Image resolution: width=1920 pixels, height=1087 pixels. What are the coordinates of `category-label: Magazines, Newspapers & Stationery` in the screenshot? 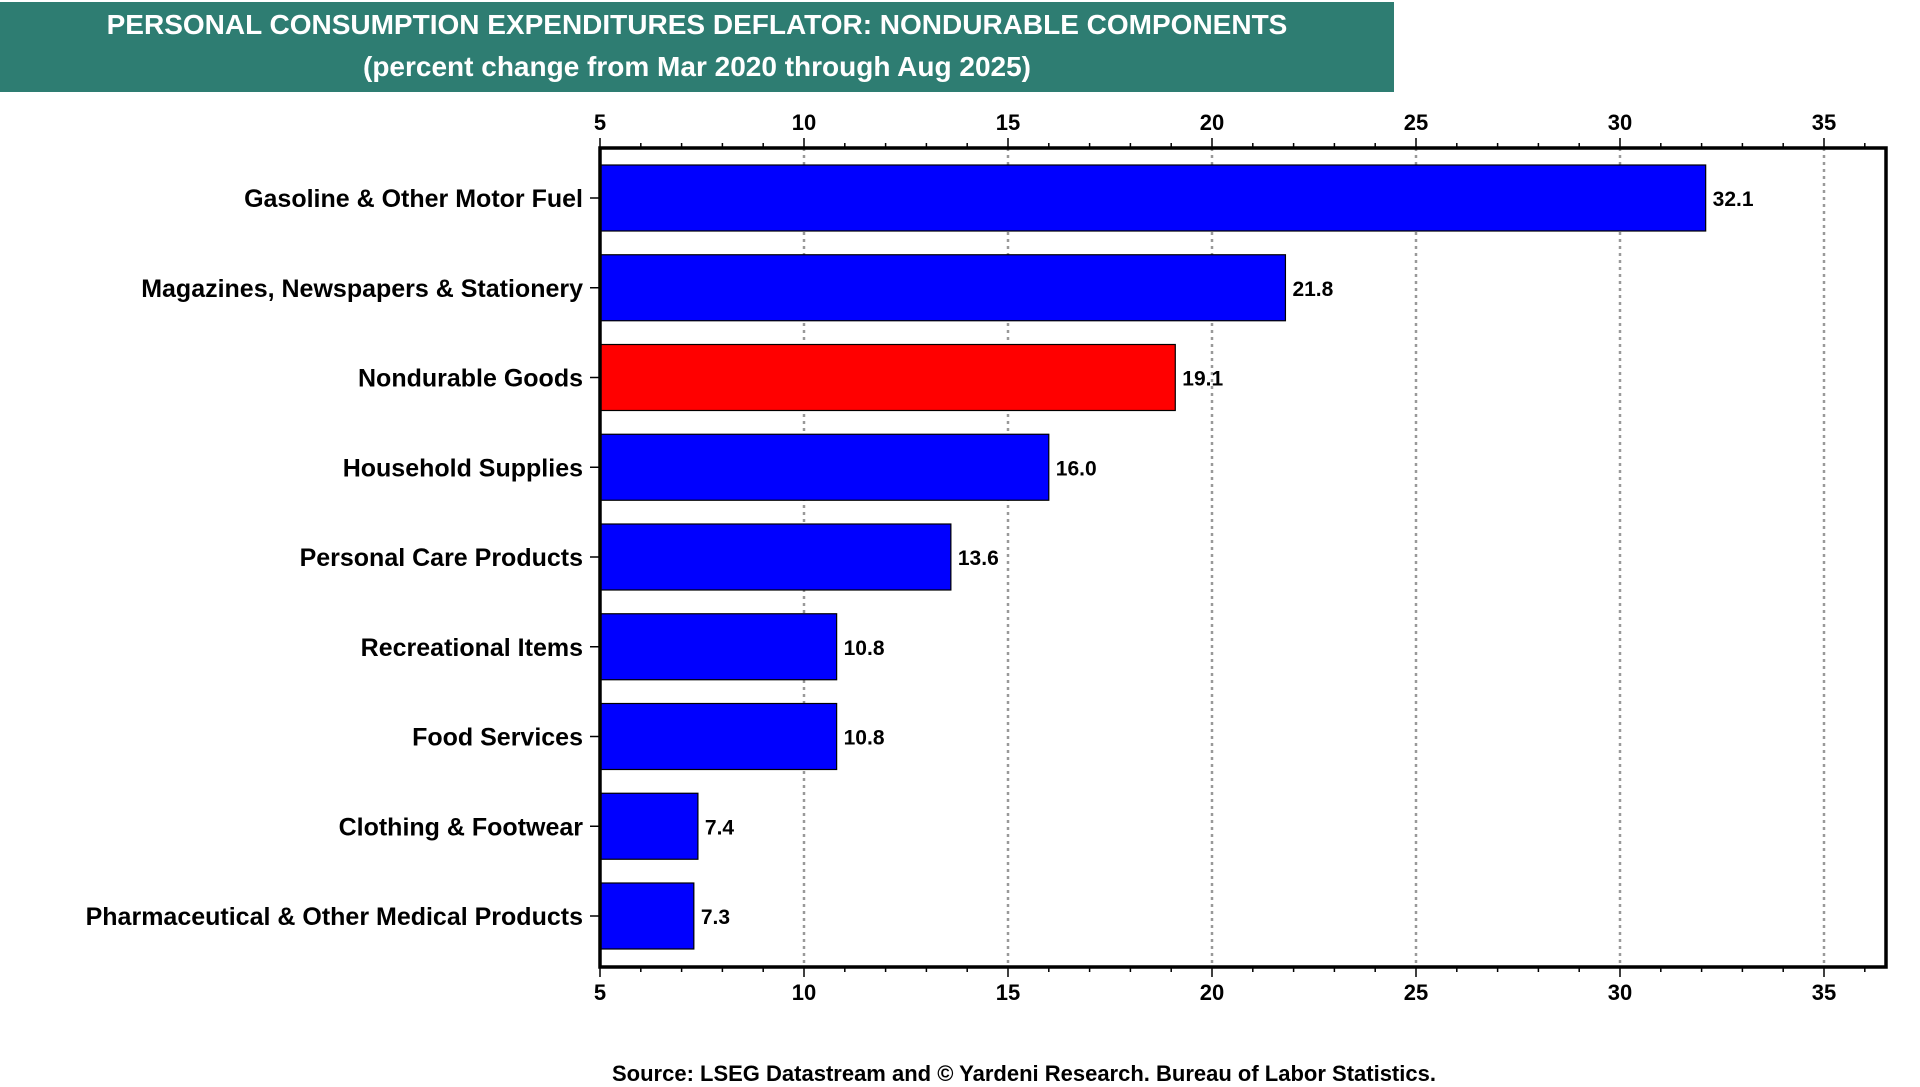 It's located at (362, 289).